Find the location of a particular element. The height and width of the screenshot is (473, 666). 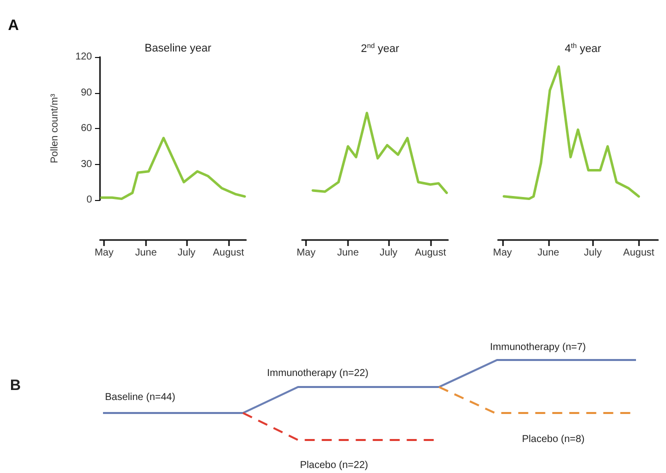

text: Immunotherapy (n=22) is located at coordinates (317, 373).